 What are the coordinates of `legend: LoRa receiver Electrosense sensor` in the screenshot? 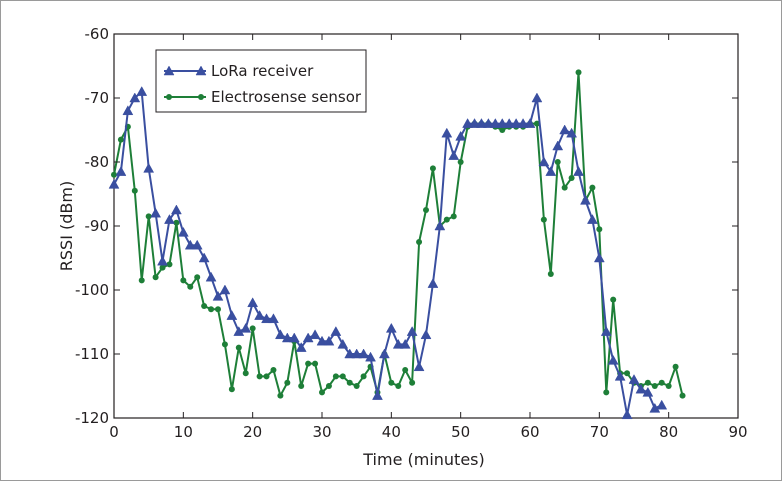 It's located at (261, 81).